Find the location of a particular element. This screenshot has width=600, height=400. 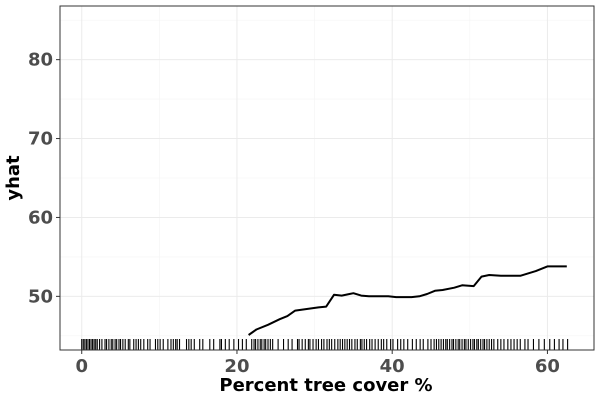

x-tick-label: 60 is located at coordinates (547, 366).